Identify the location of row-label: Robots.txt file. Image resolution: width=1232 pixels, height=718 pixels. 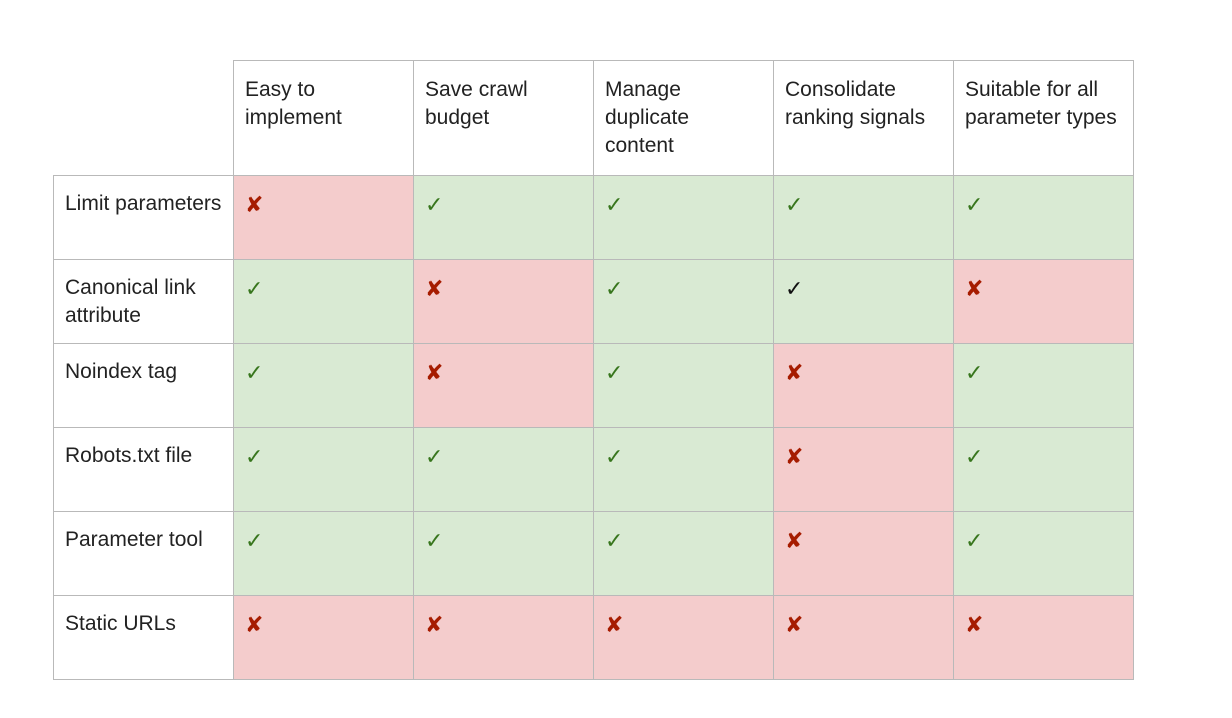
(143, 469).